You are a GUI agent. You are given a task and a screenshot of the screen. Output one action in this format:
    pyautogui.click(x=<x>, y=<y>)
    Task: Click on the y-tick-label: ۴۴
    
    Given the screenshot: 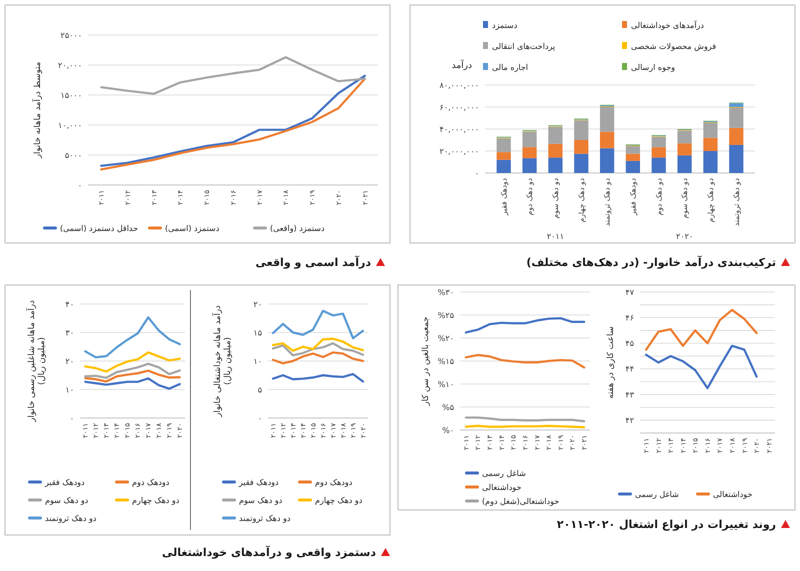 What is the action you would take?
    pyautogui.click(x=629, y=369)
    